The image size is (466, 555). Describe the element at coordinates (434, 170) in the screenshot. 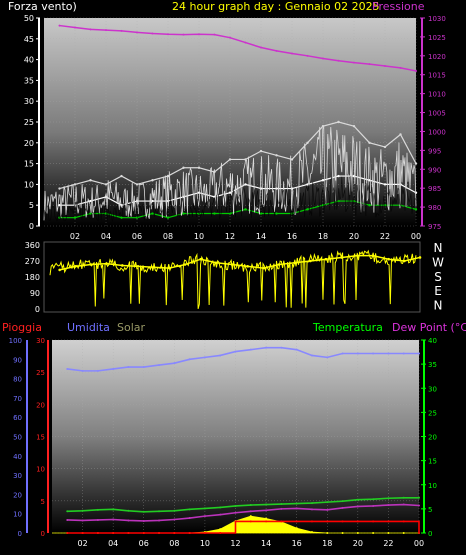

I see `pressure-y-tick-label: 990` at that location.